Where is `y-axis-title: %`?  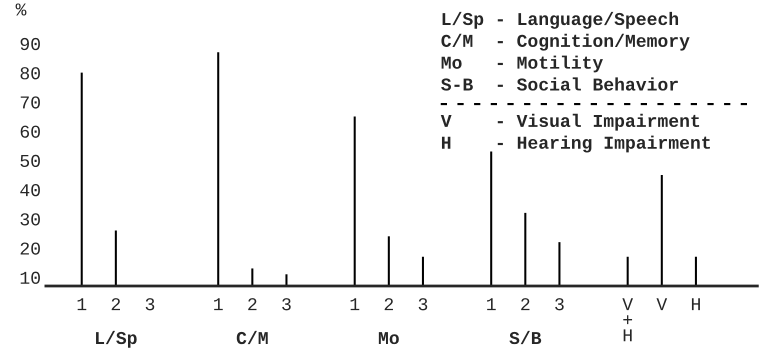 y-axis-title: % is located at coordinates (21, 9).